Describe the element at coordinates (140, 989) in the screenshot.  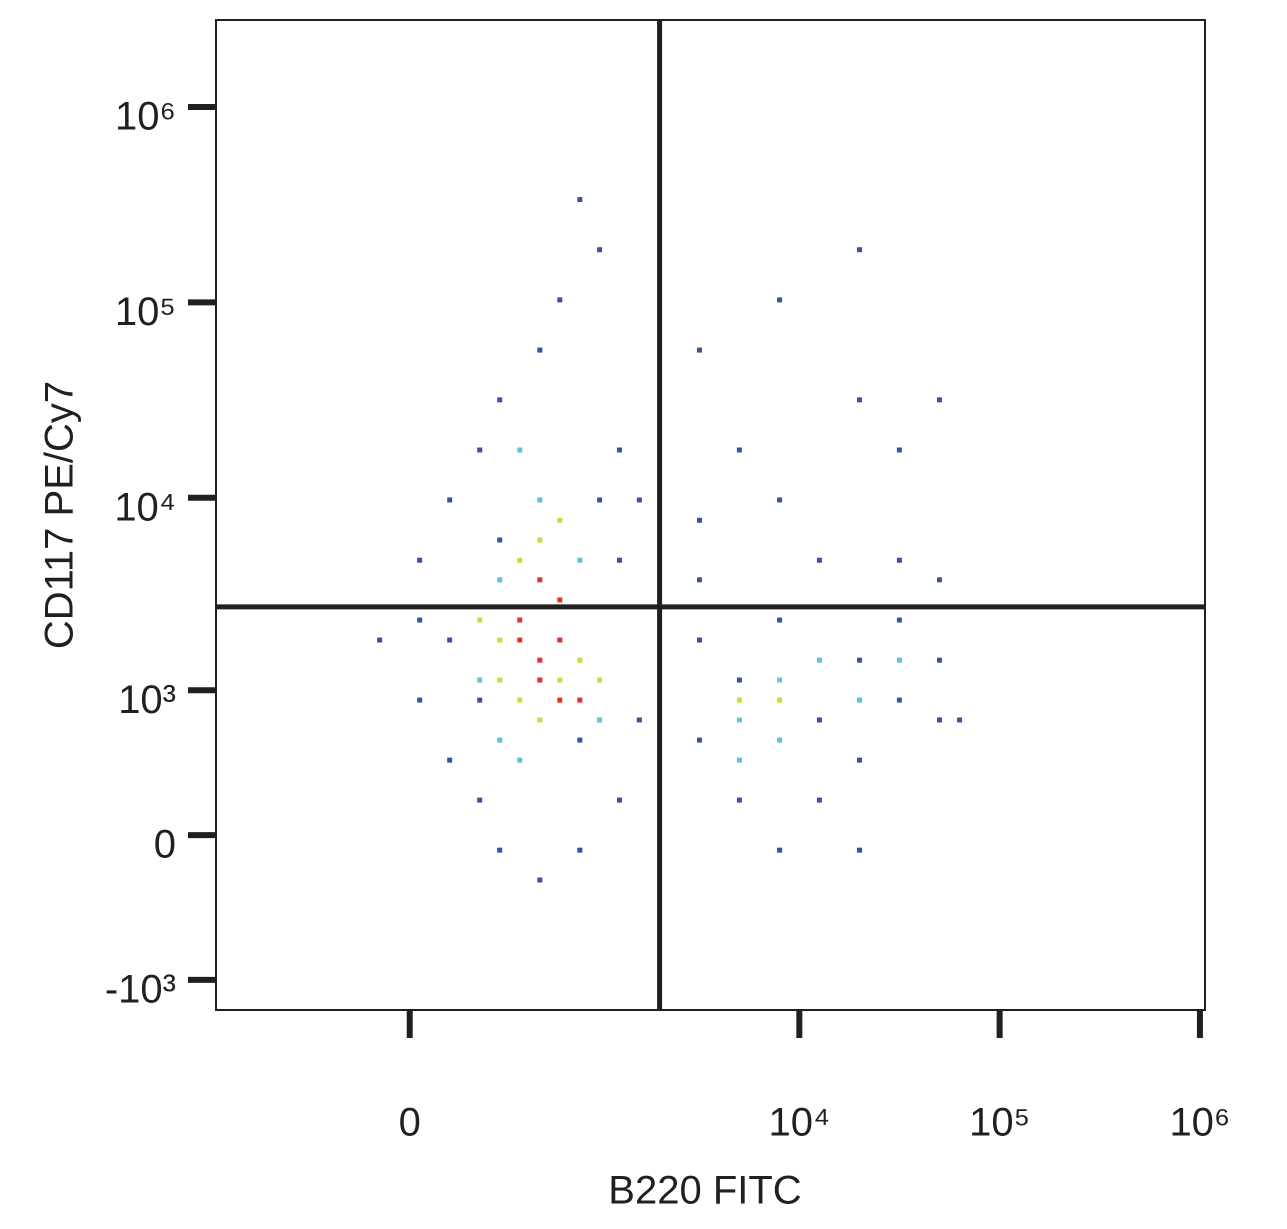
I see `y-tick-label: -10³` at that location.